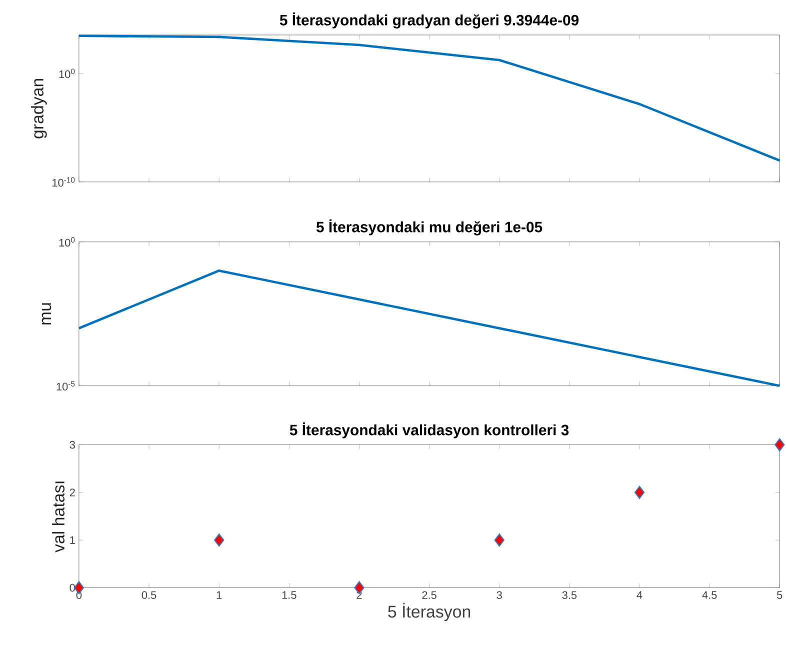  I want to click on chart-title: 5 İterasyondaki mu değeri 1e-05, so click(429, 228).